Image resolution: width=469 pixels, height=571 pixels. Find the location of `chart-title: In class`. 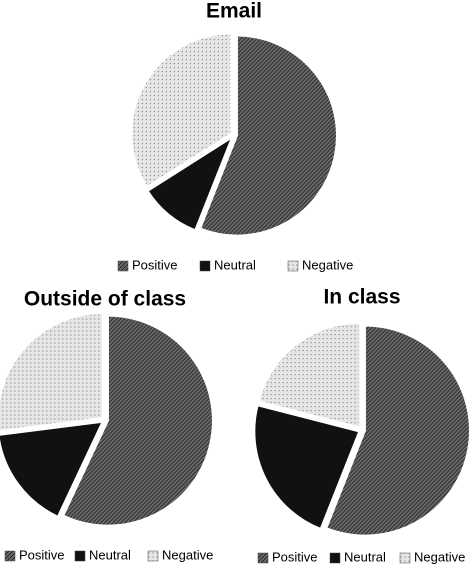

chart-title: In class is located at coordinates (361, 297).